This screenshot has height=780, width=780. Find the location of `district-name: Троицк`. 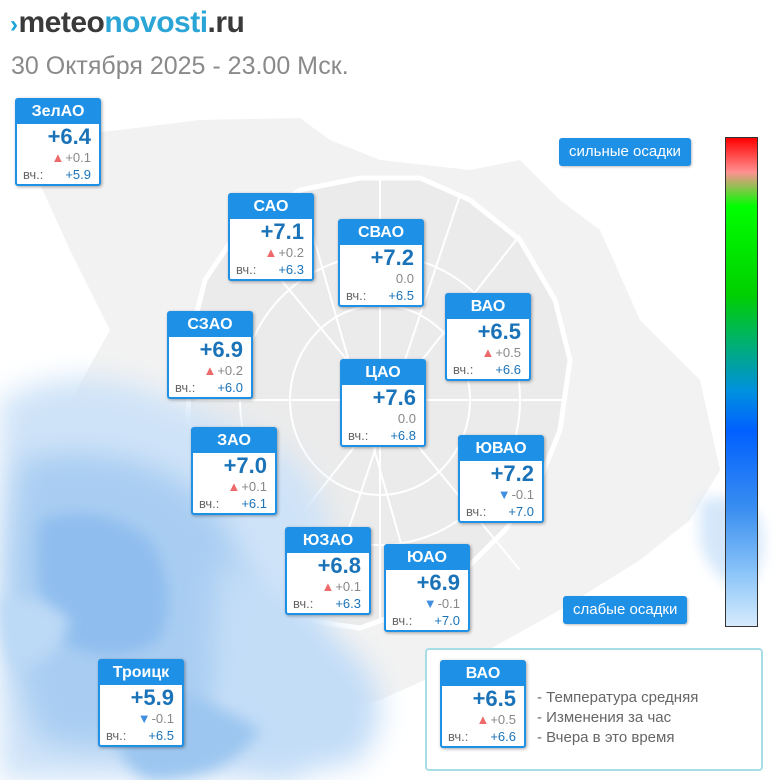

district-name: Троицк is located at coordinates (141, 673).